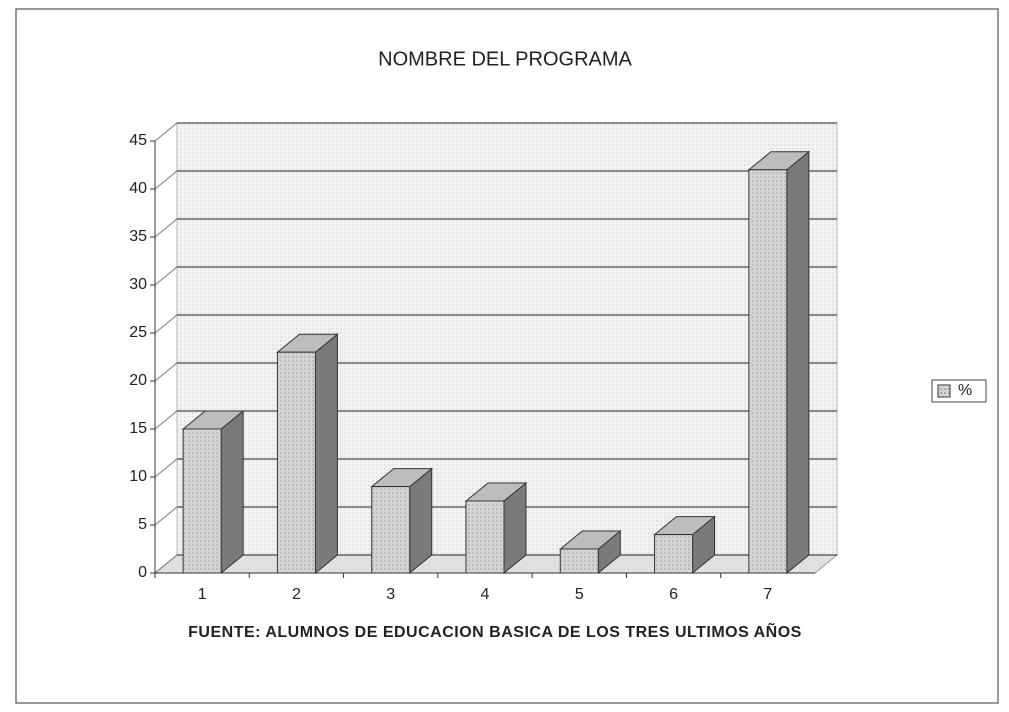 Image resolution: width=1009 pixels, height=712 pixels. I want to click on x-tick-label: 6, so click(673, 594).